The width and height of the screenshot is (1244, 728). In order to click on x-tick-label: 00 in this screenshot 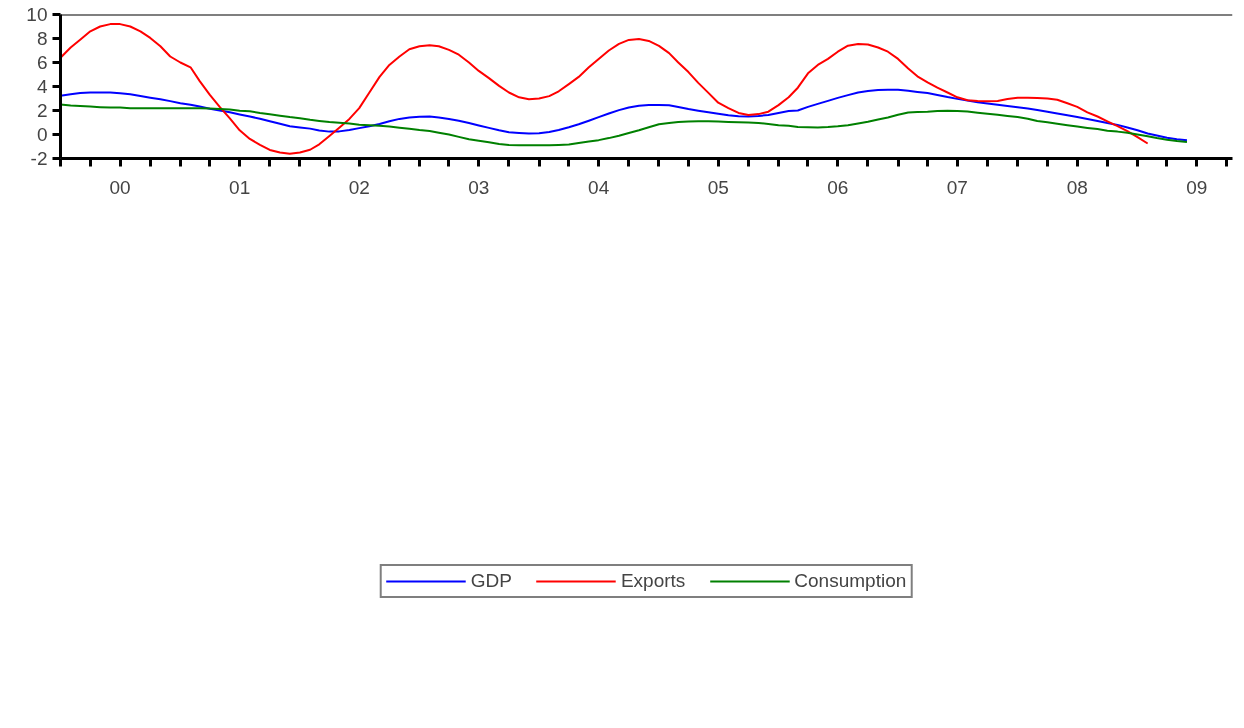, I will do `click(120, 187)`.